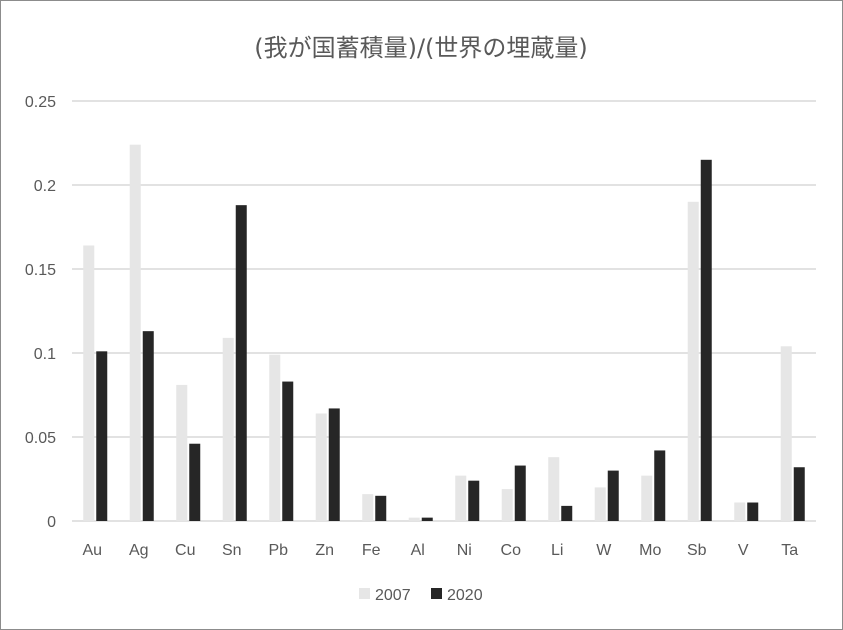 Image resolution: width=843 pixels, height=630 pixels. What do you see at coordinates (45, 186) in the screenshot?
I see `y-tick-label: 0.2` at bounding box center [45, 186].